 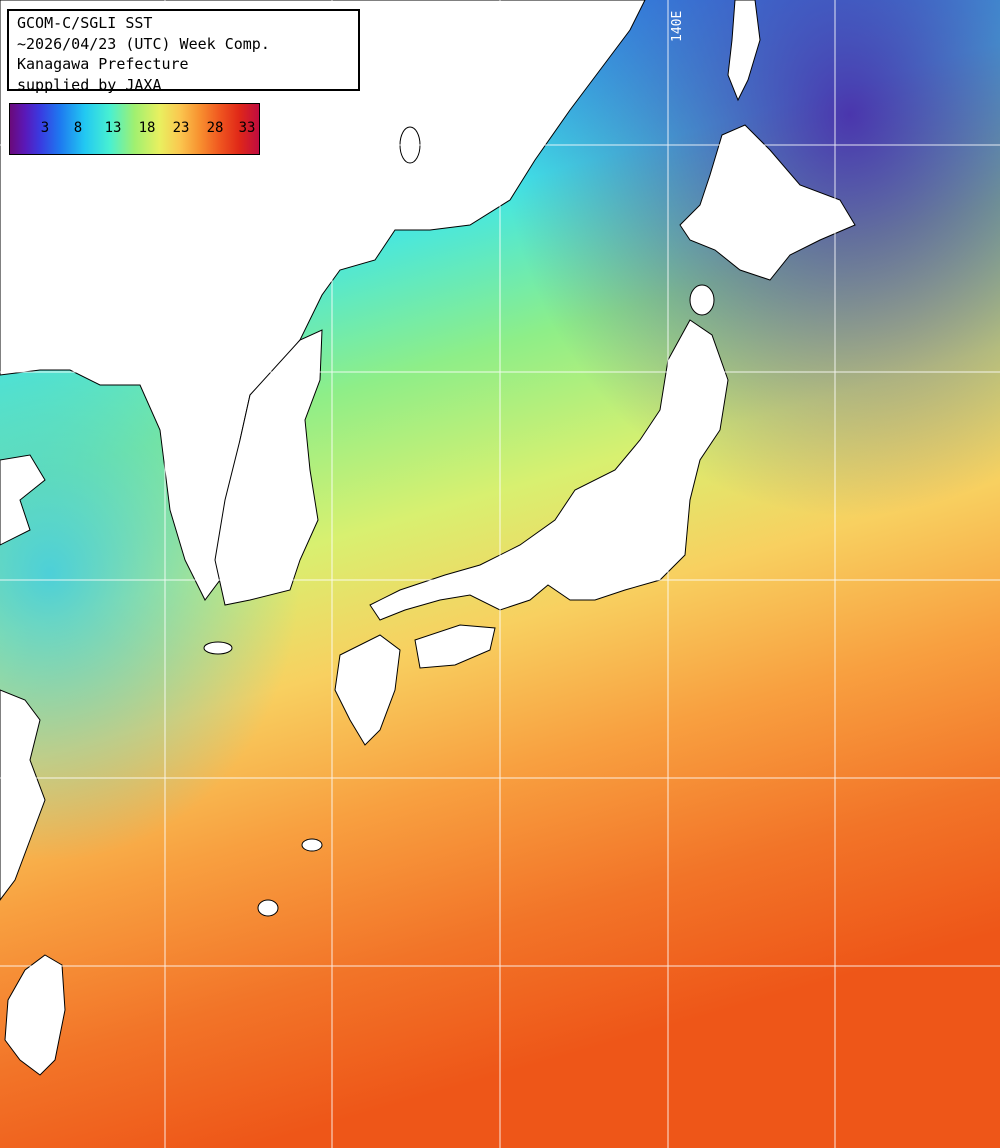 I want to click on sakhalin-land, so click(x=744, y=51).